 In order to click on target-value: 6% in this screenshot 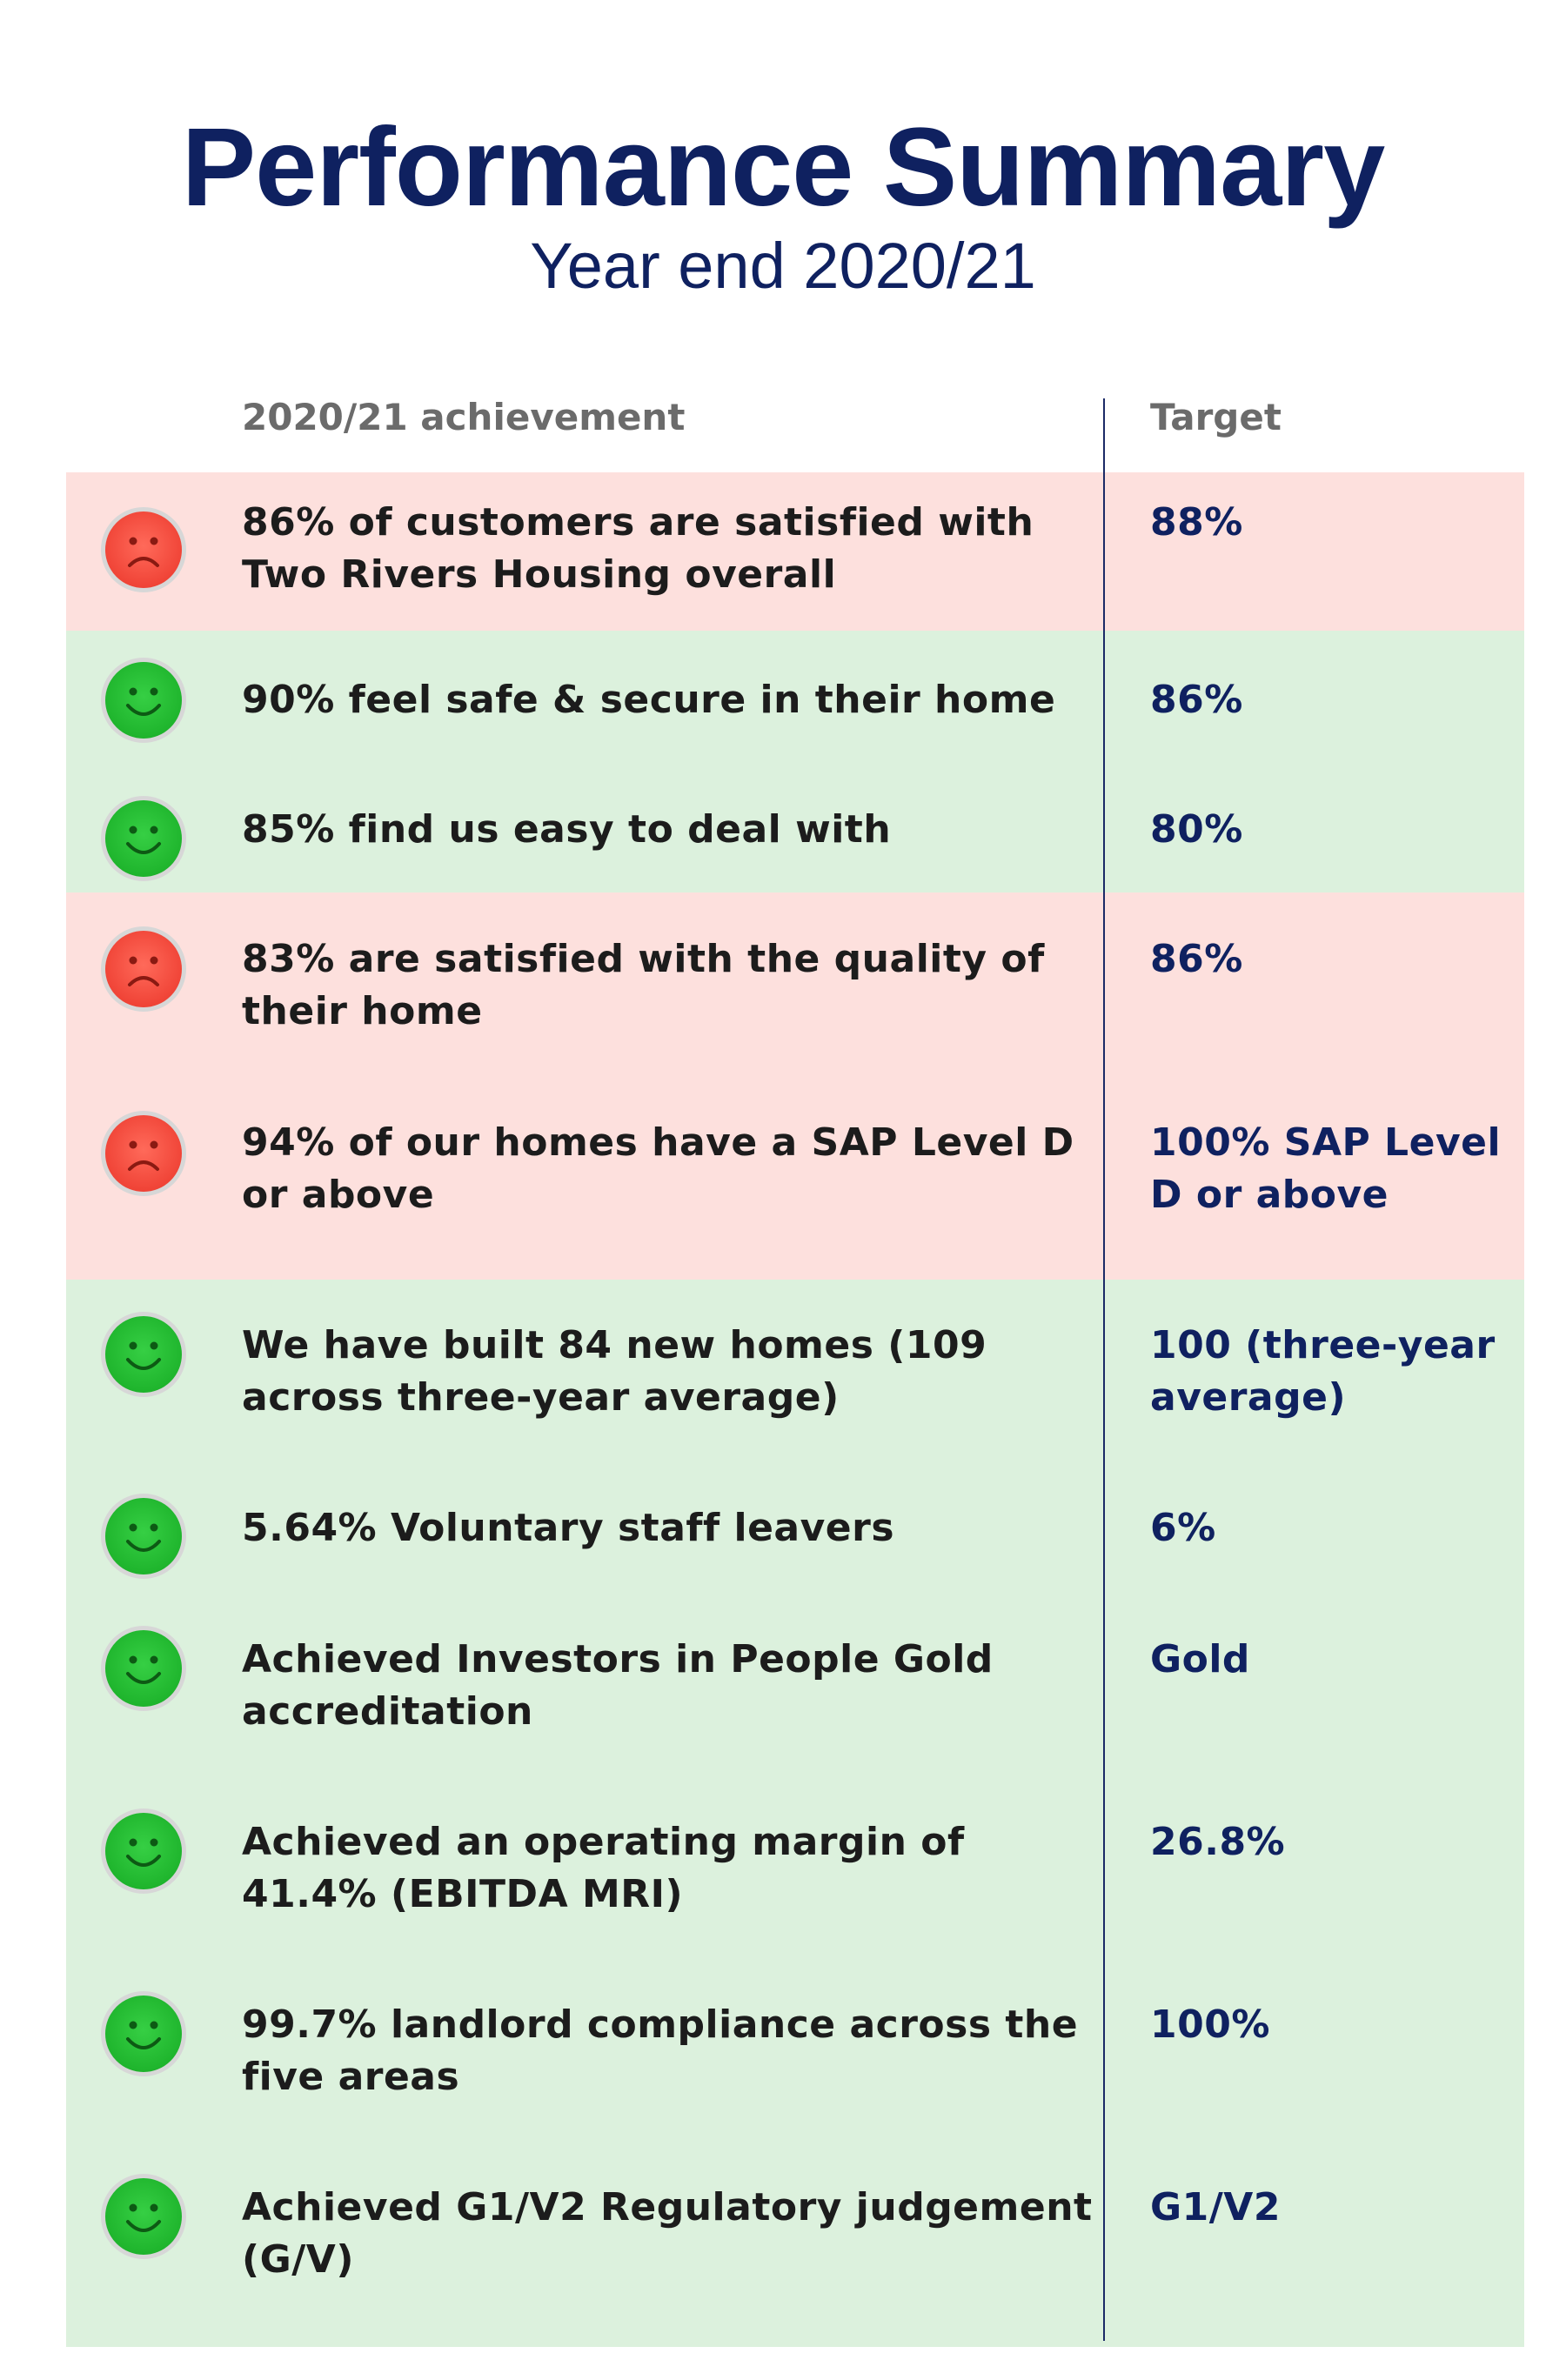, I will do `click(1183, 1528)`.